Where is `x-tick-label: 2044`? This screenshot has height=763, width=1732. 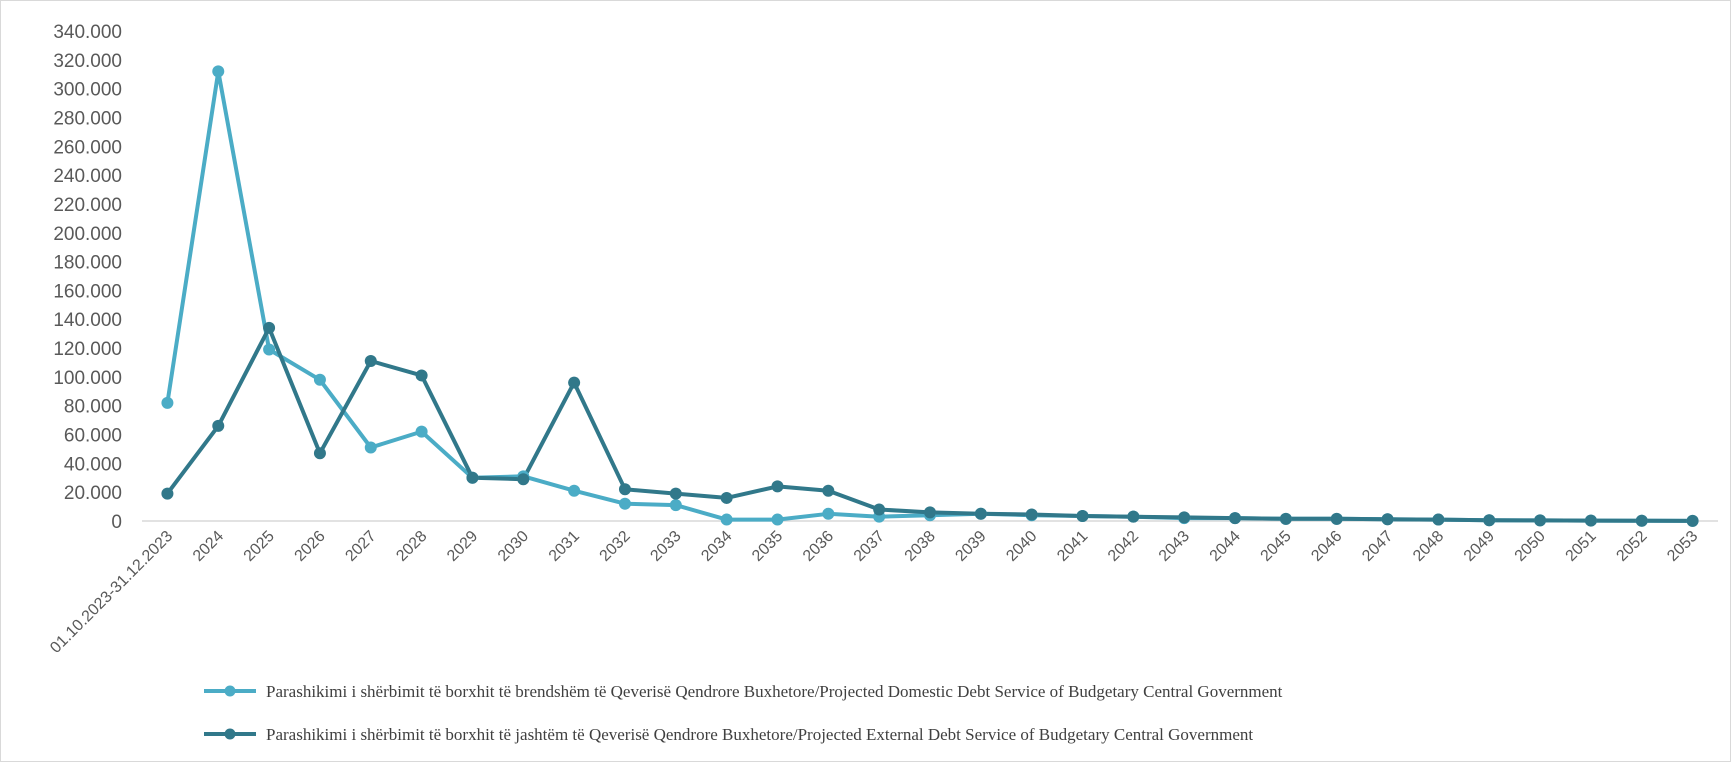
x-tick-label: 2044 is located at coordinates (1225, 546).